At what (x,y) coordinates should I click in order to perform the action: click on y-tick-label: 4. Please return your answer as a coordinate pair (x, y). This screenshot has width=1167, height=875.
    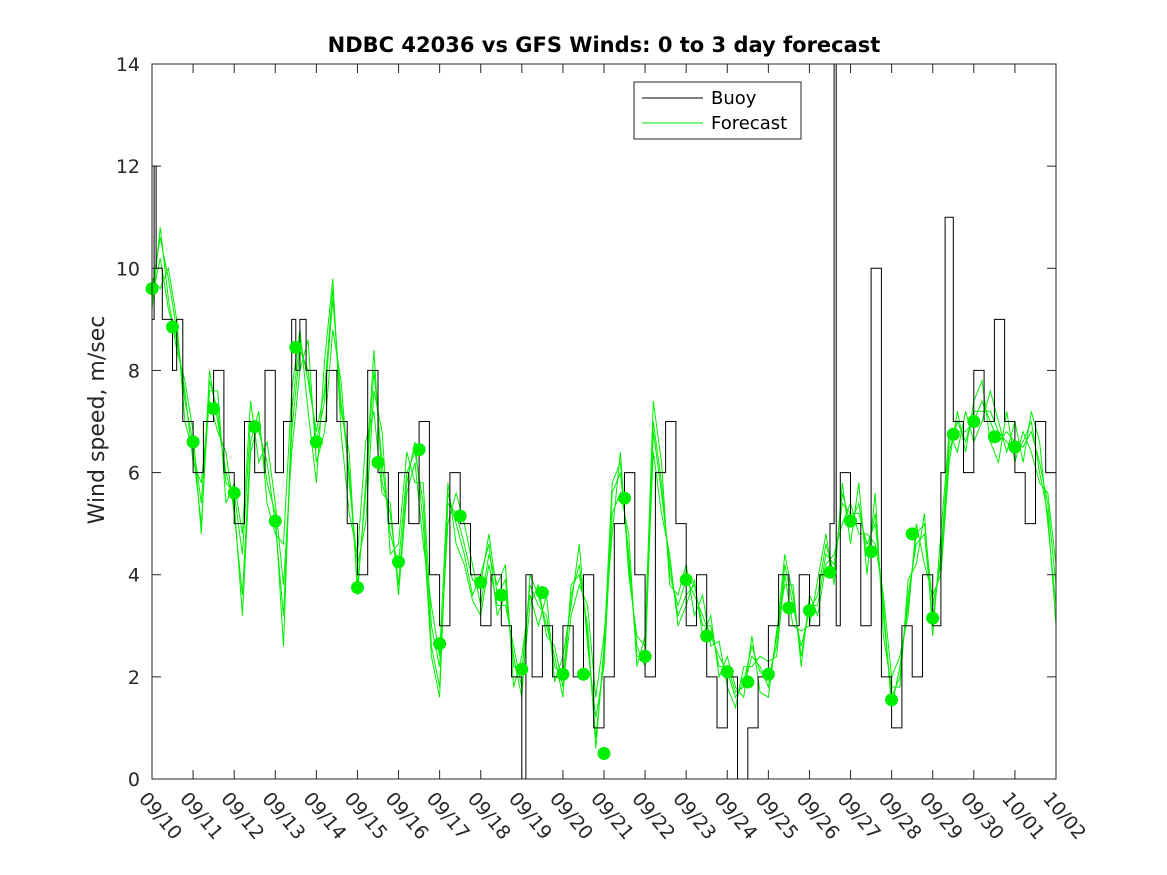
    Looking at the image, I should click on (134, 576).